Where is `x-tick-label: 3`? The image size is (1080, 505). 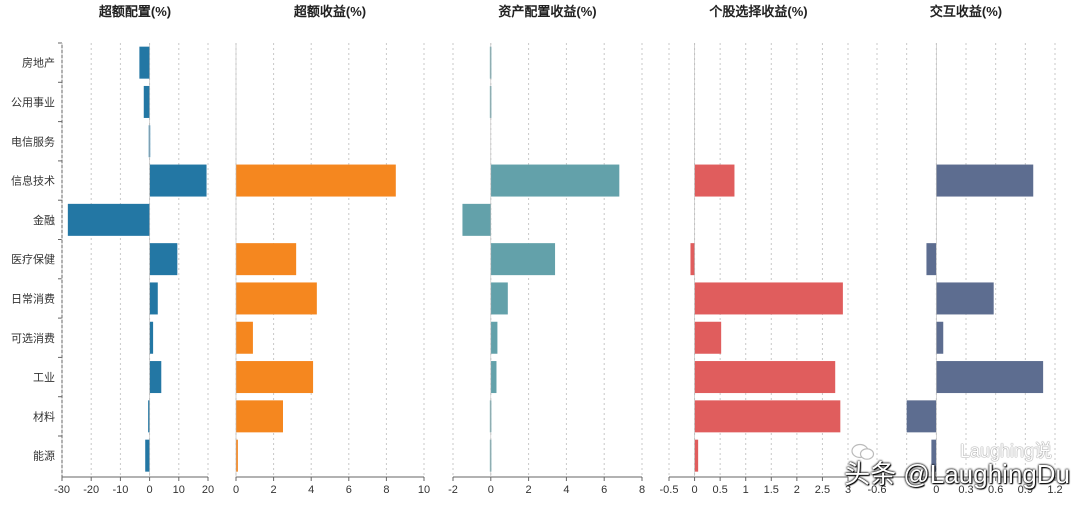 x-tick-label: 3 is located at coordinates (848, 490).